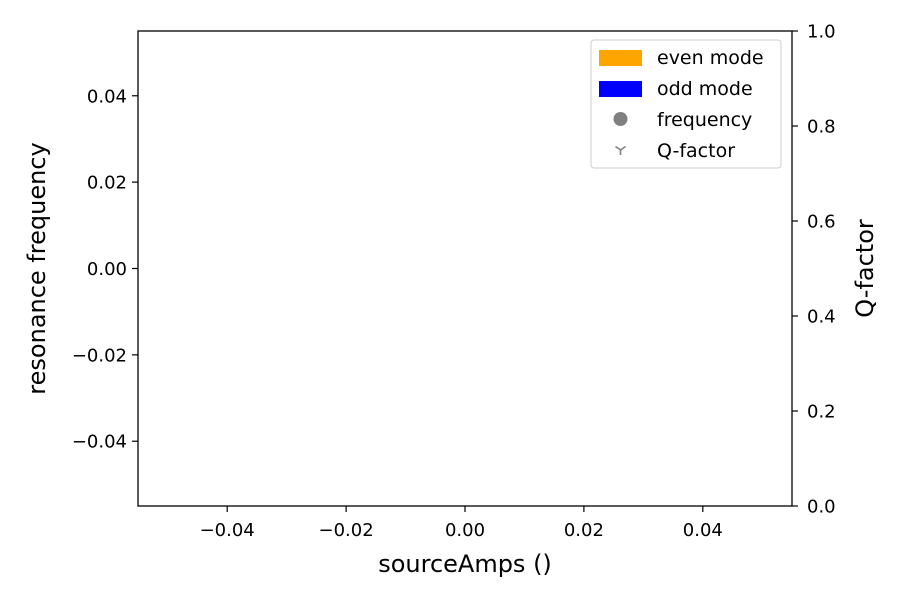 This screenshot has width=900, height=600. I want to click on y2-tick-label: 0.0, so click(821, 507).